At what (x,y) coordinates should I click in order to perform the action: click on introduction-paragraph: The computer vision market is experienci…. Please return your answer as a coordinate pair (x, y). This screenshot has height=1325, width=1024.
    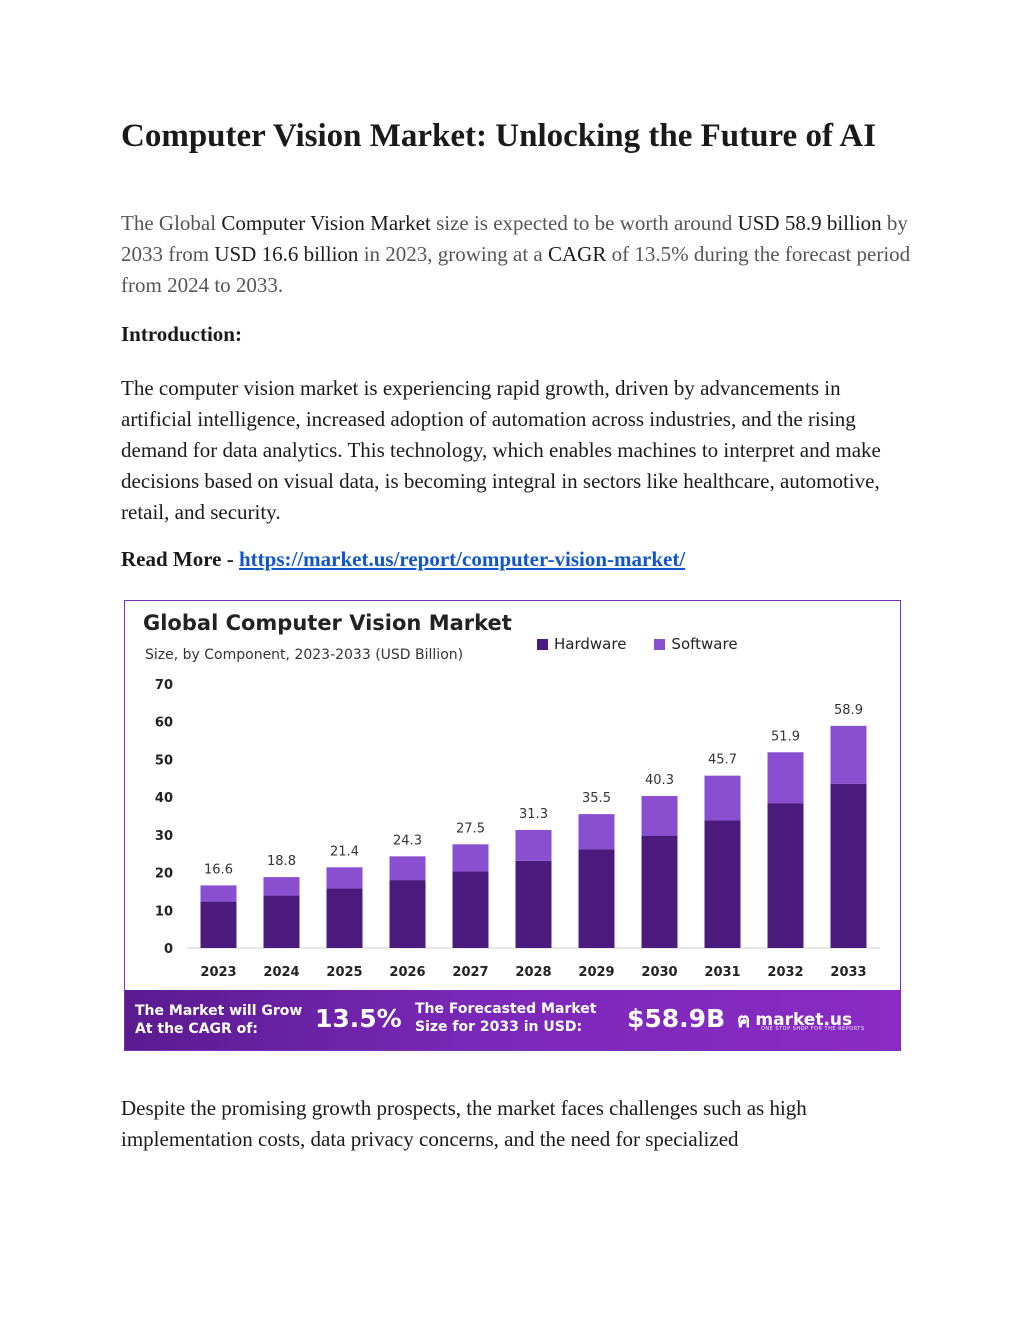
    Looking at the image, I should click on (501, 450).